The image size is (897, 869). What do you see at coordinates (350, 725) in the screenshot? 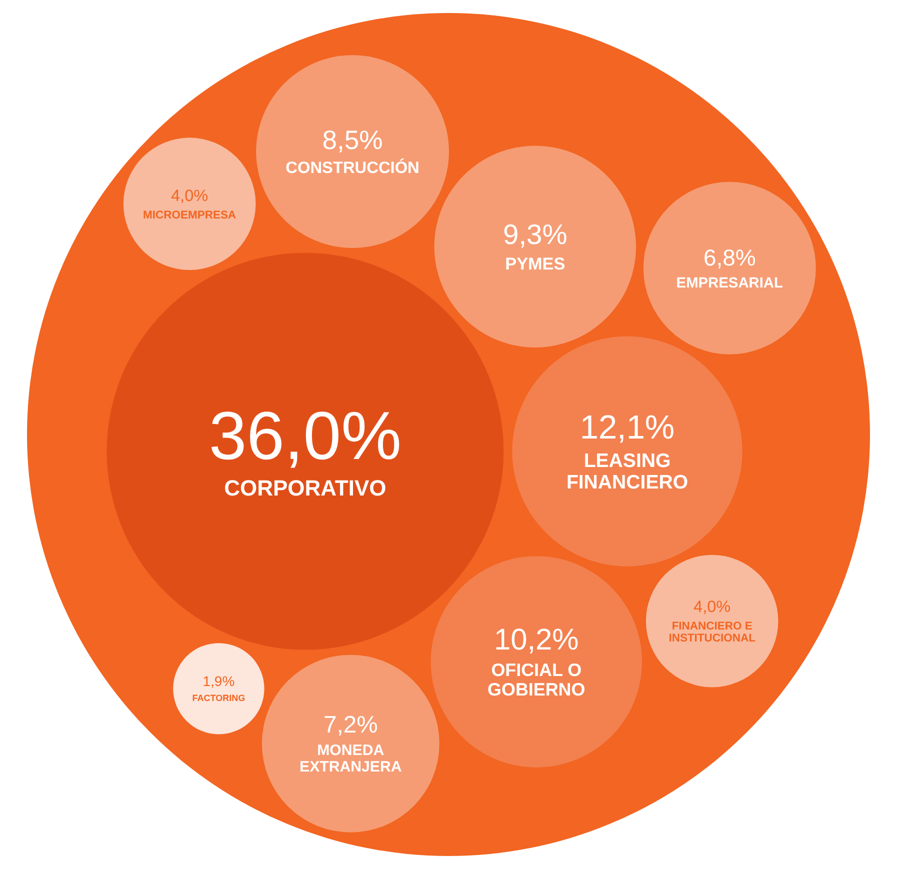
I see `data-label: 7,2%` at bounding box center [350, 725].